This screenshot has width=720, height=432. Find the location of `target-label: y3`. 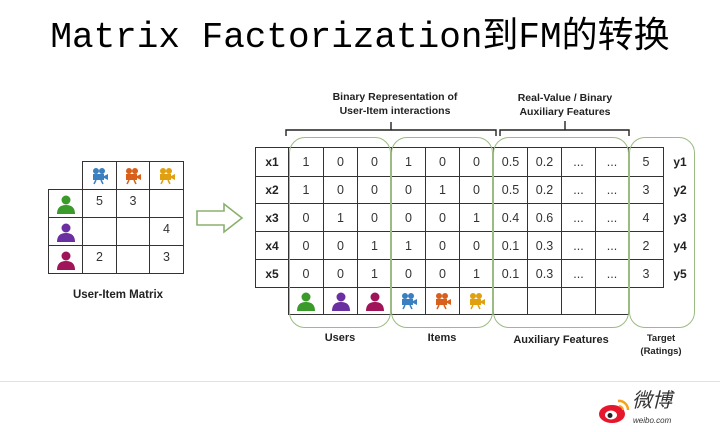

target-label: y3 is located at coordinates (680, 217).